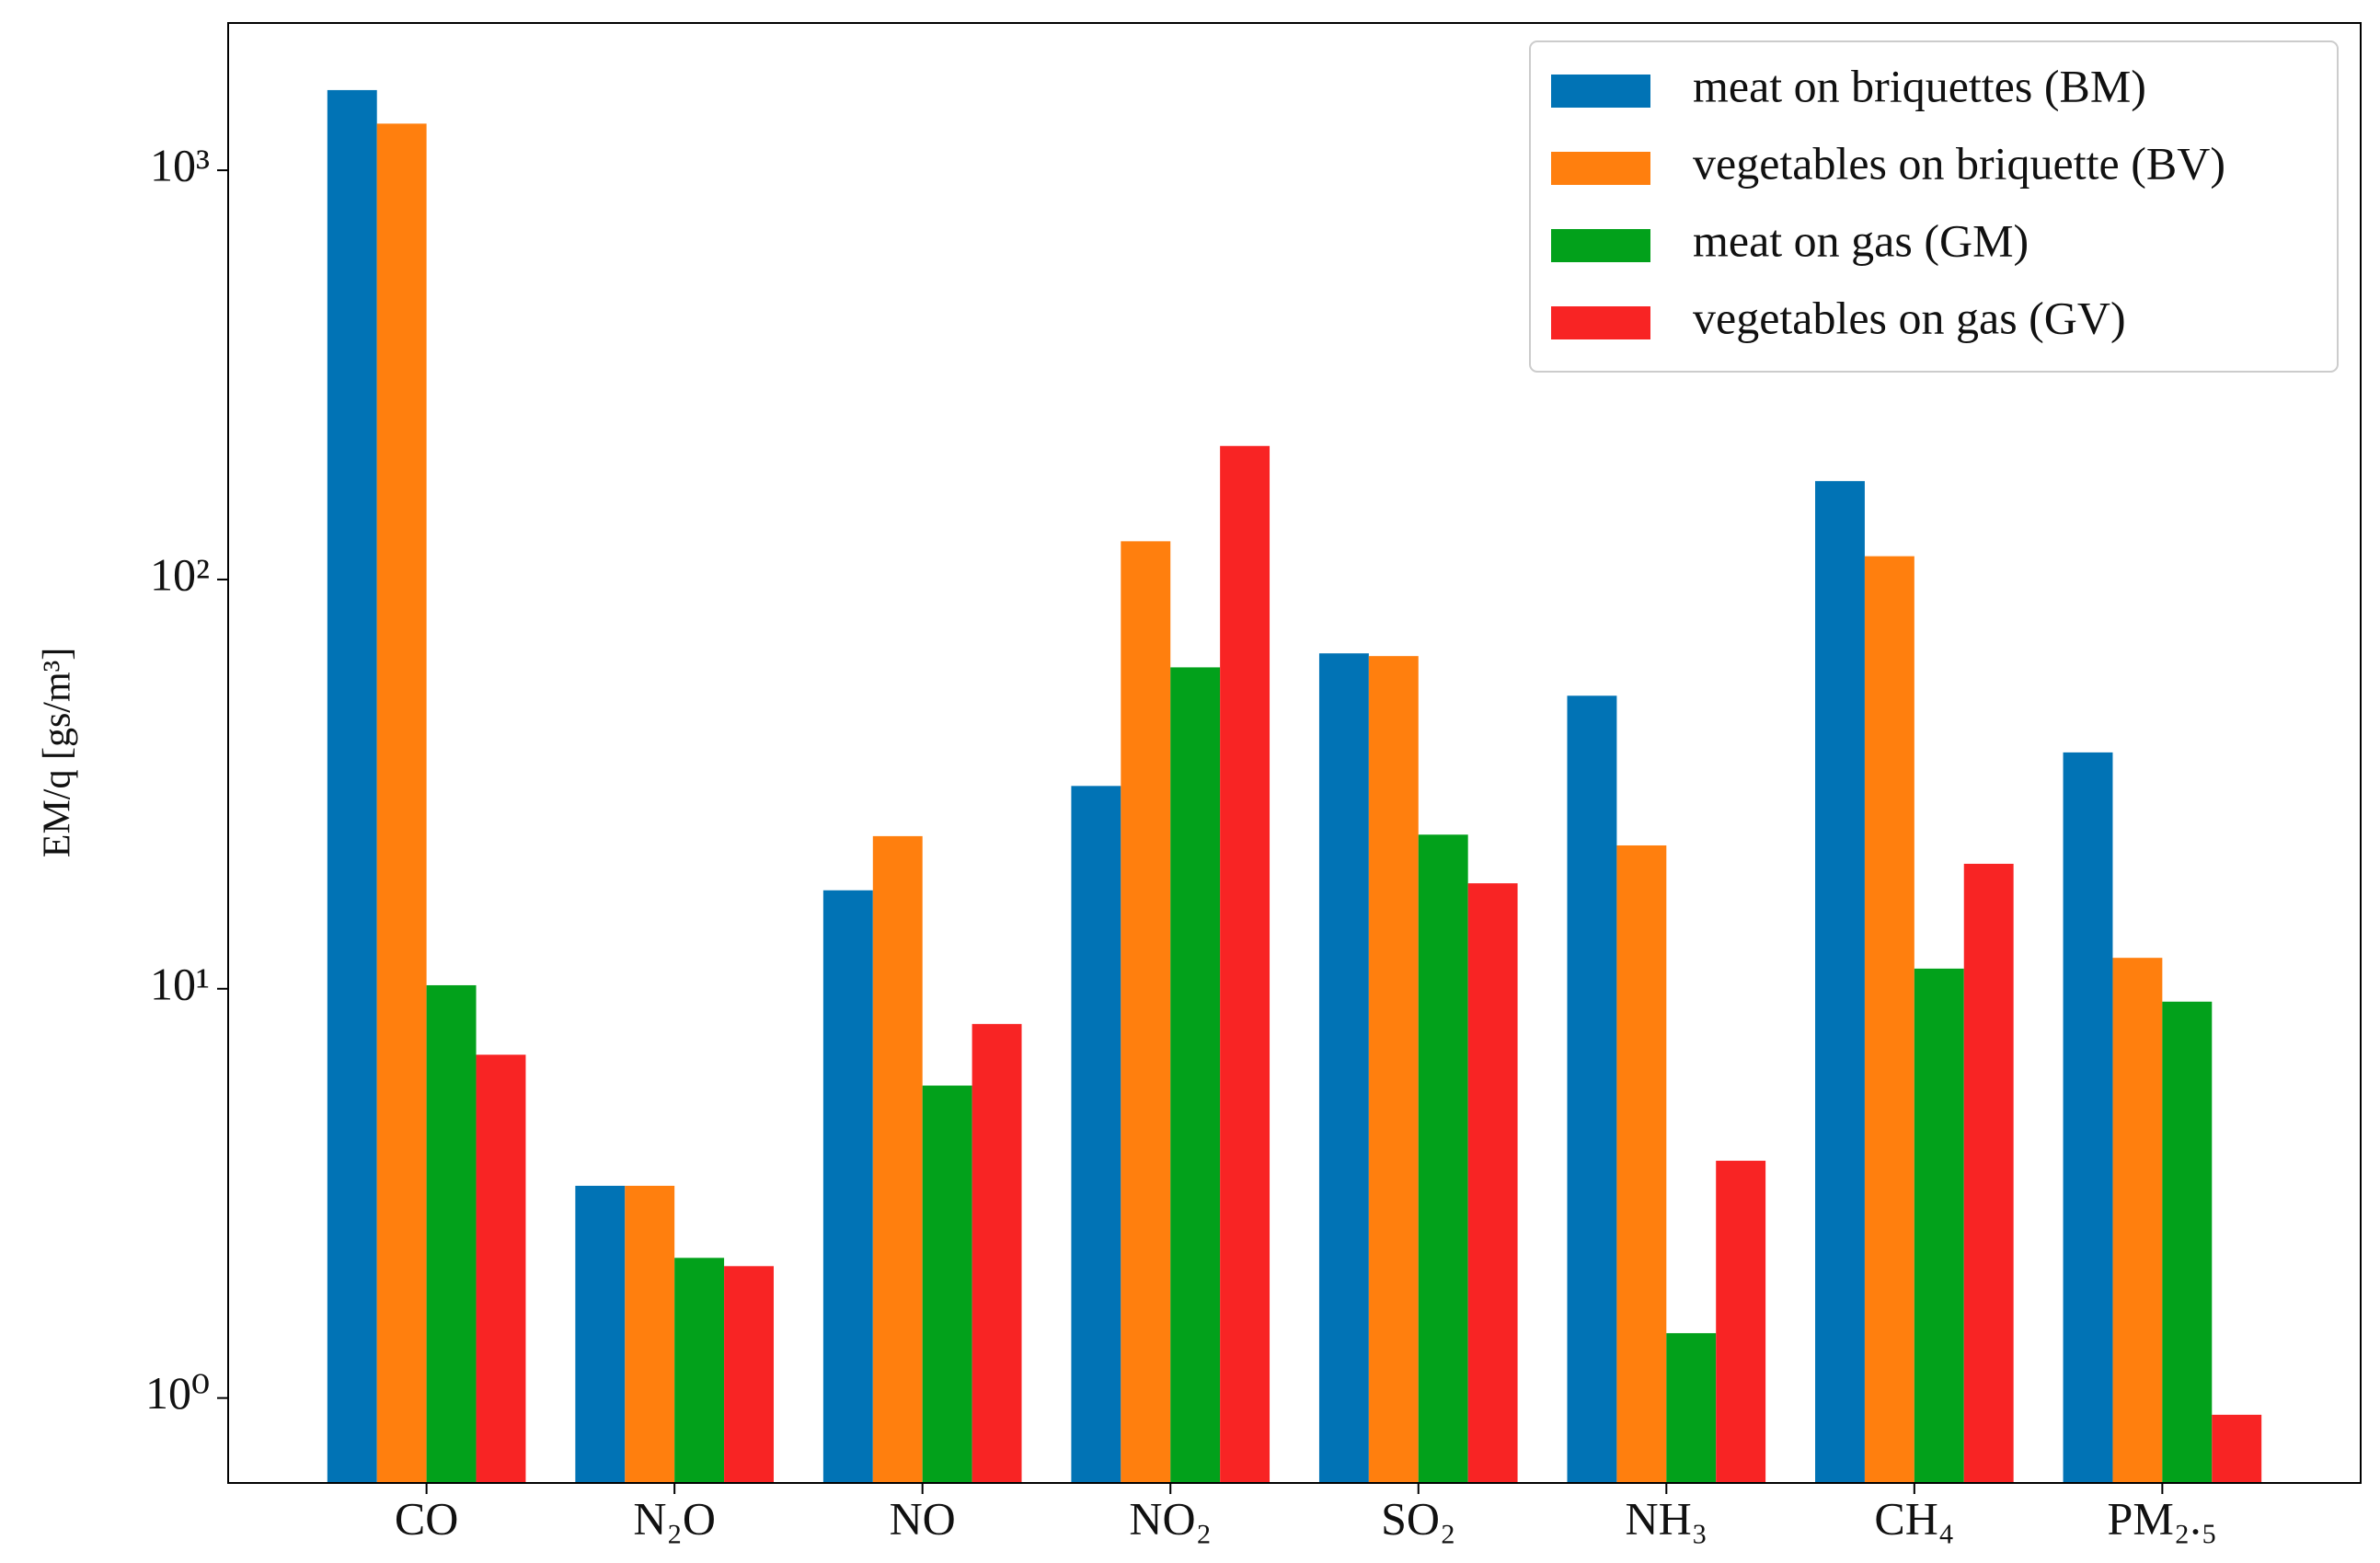  Describe the element at coordinates (923, 1518) in the screenshot. I see `x-tick-label: NO` at that location.